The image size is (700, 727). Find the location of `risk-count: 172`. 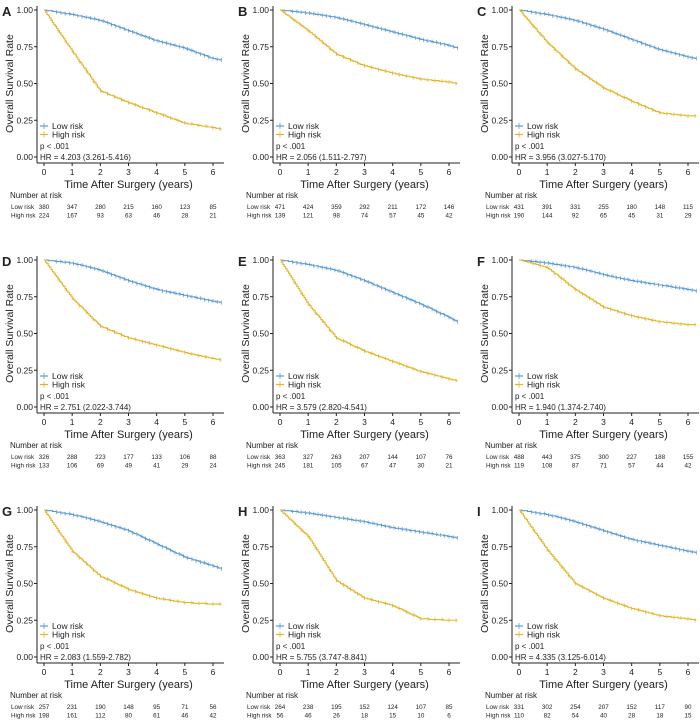

risk-count: 172 is located at coordinates (421, 207).